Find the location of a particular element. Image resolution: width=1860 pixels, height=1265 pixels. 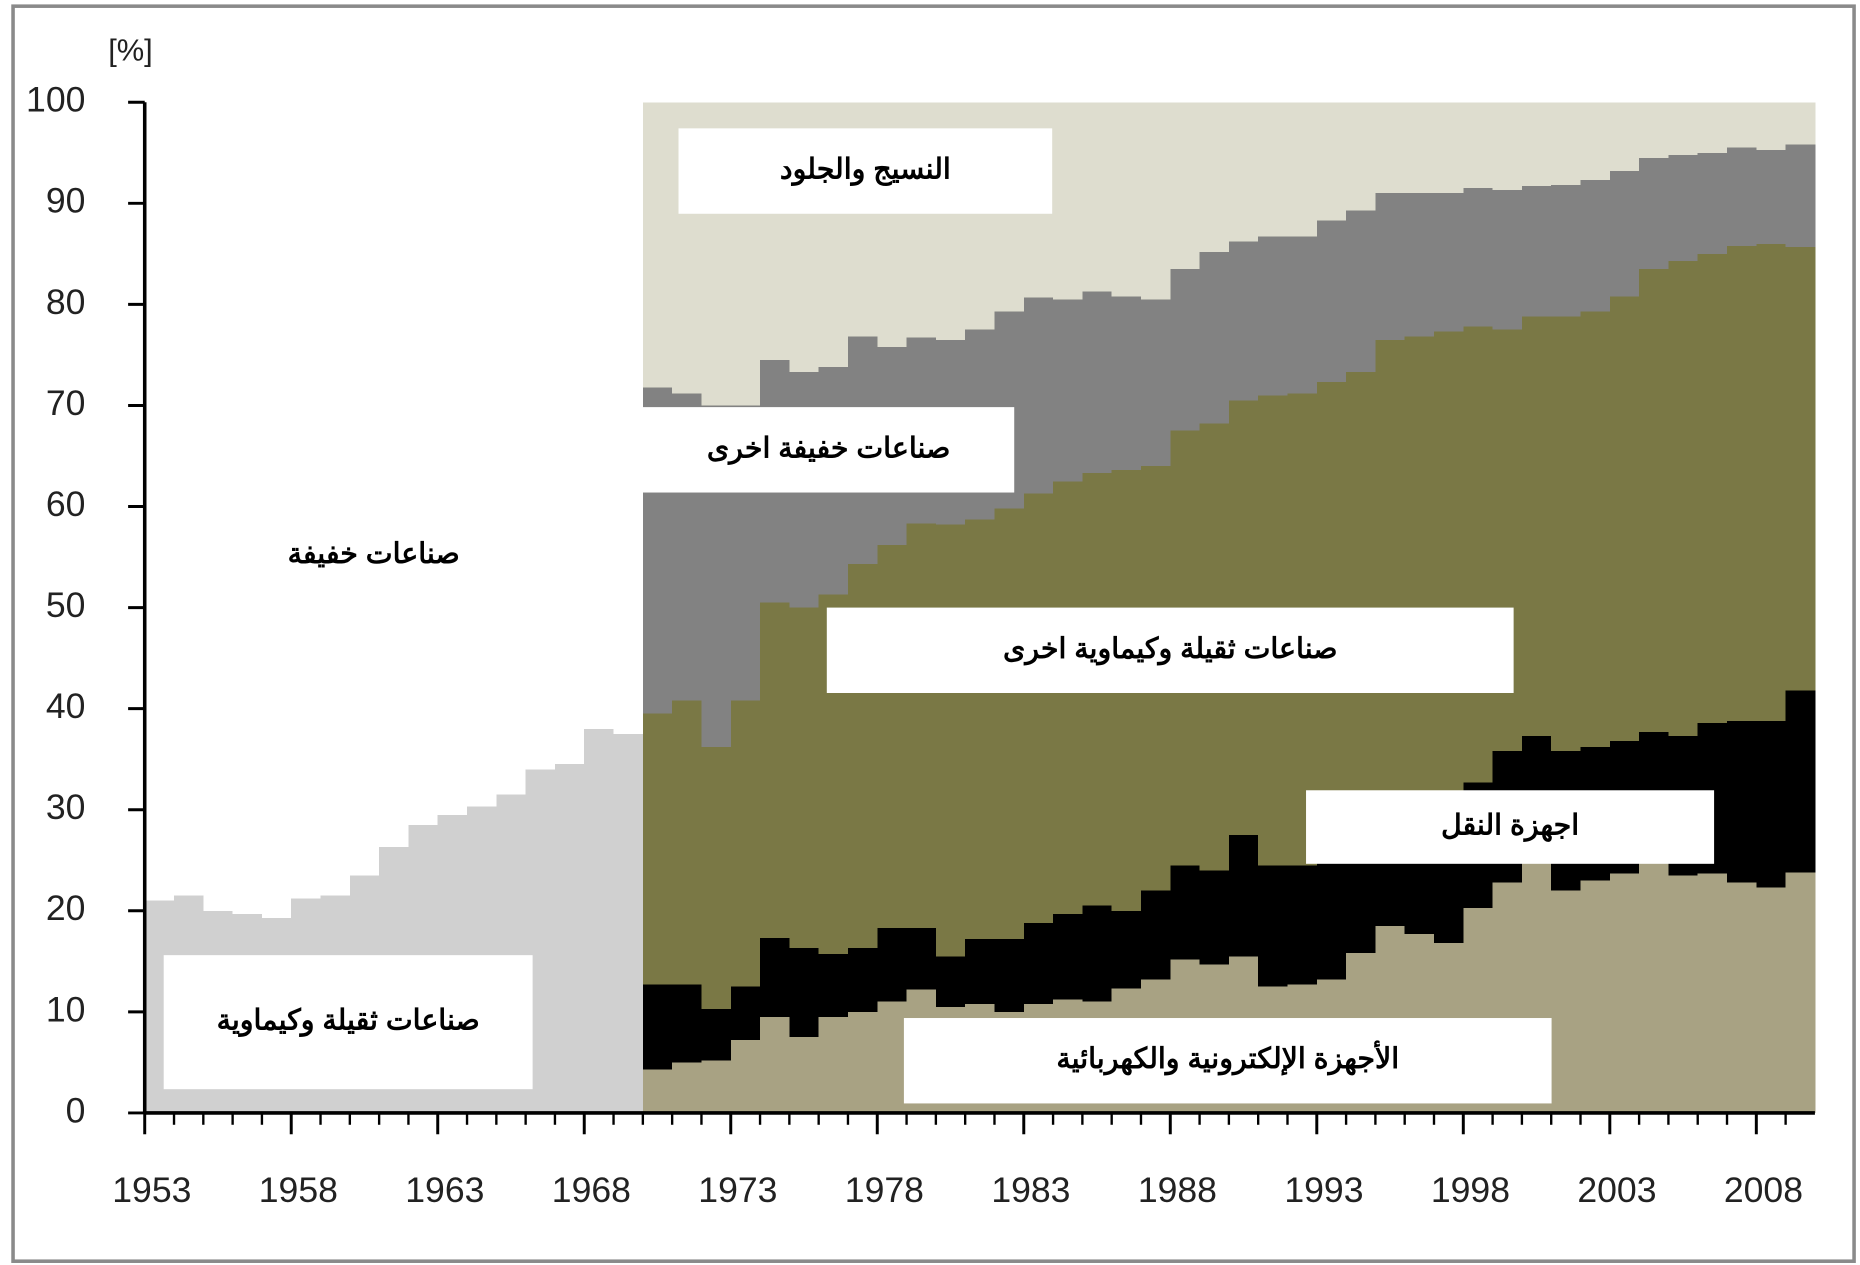

y-tick-label: 30 is located at coordinates (66, 807).